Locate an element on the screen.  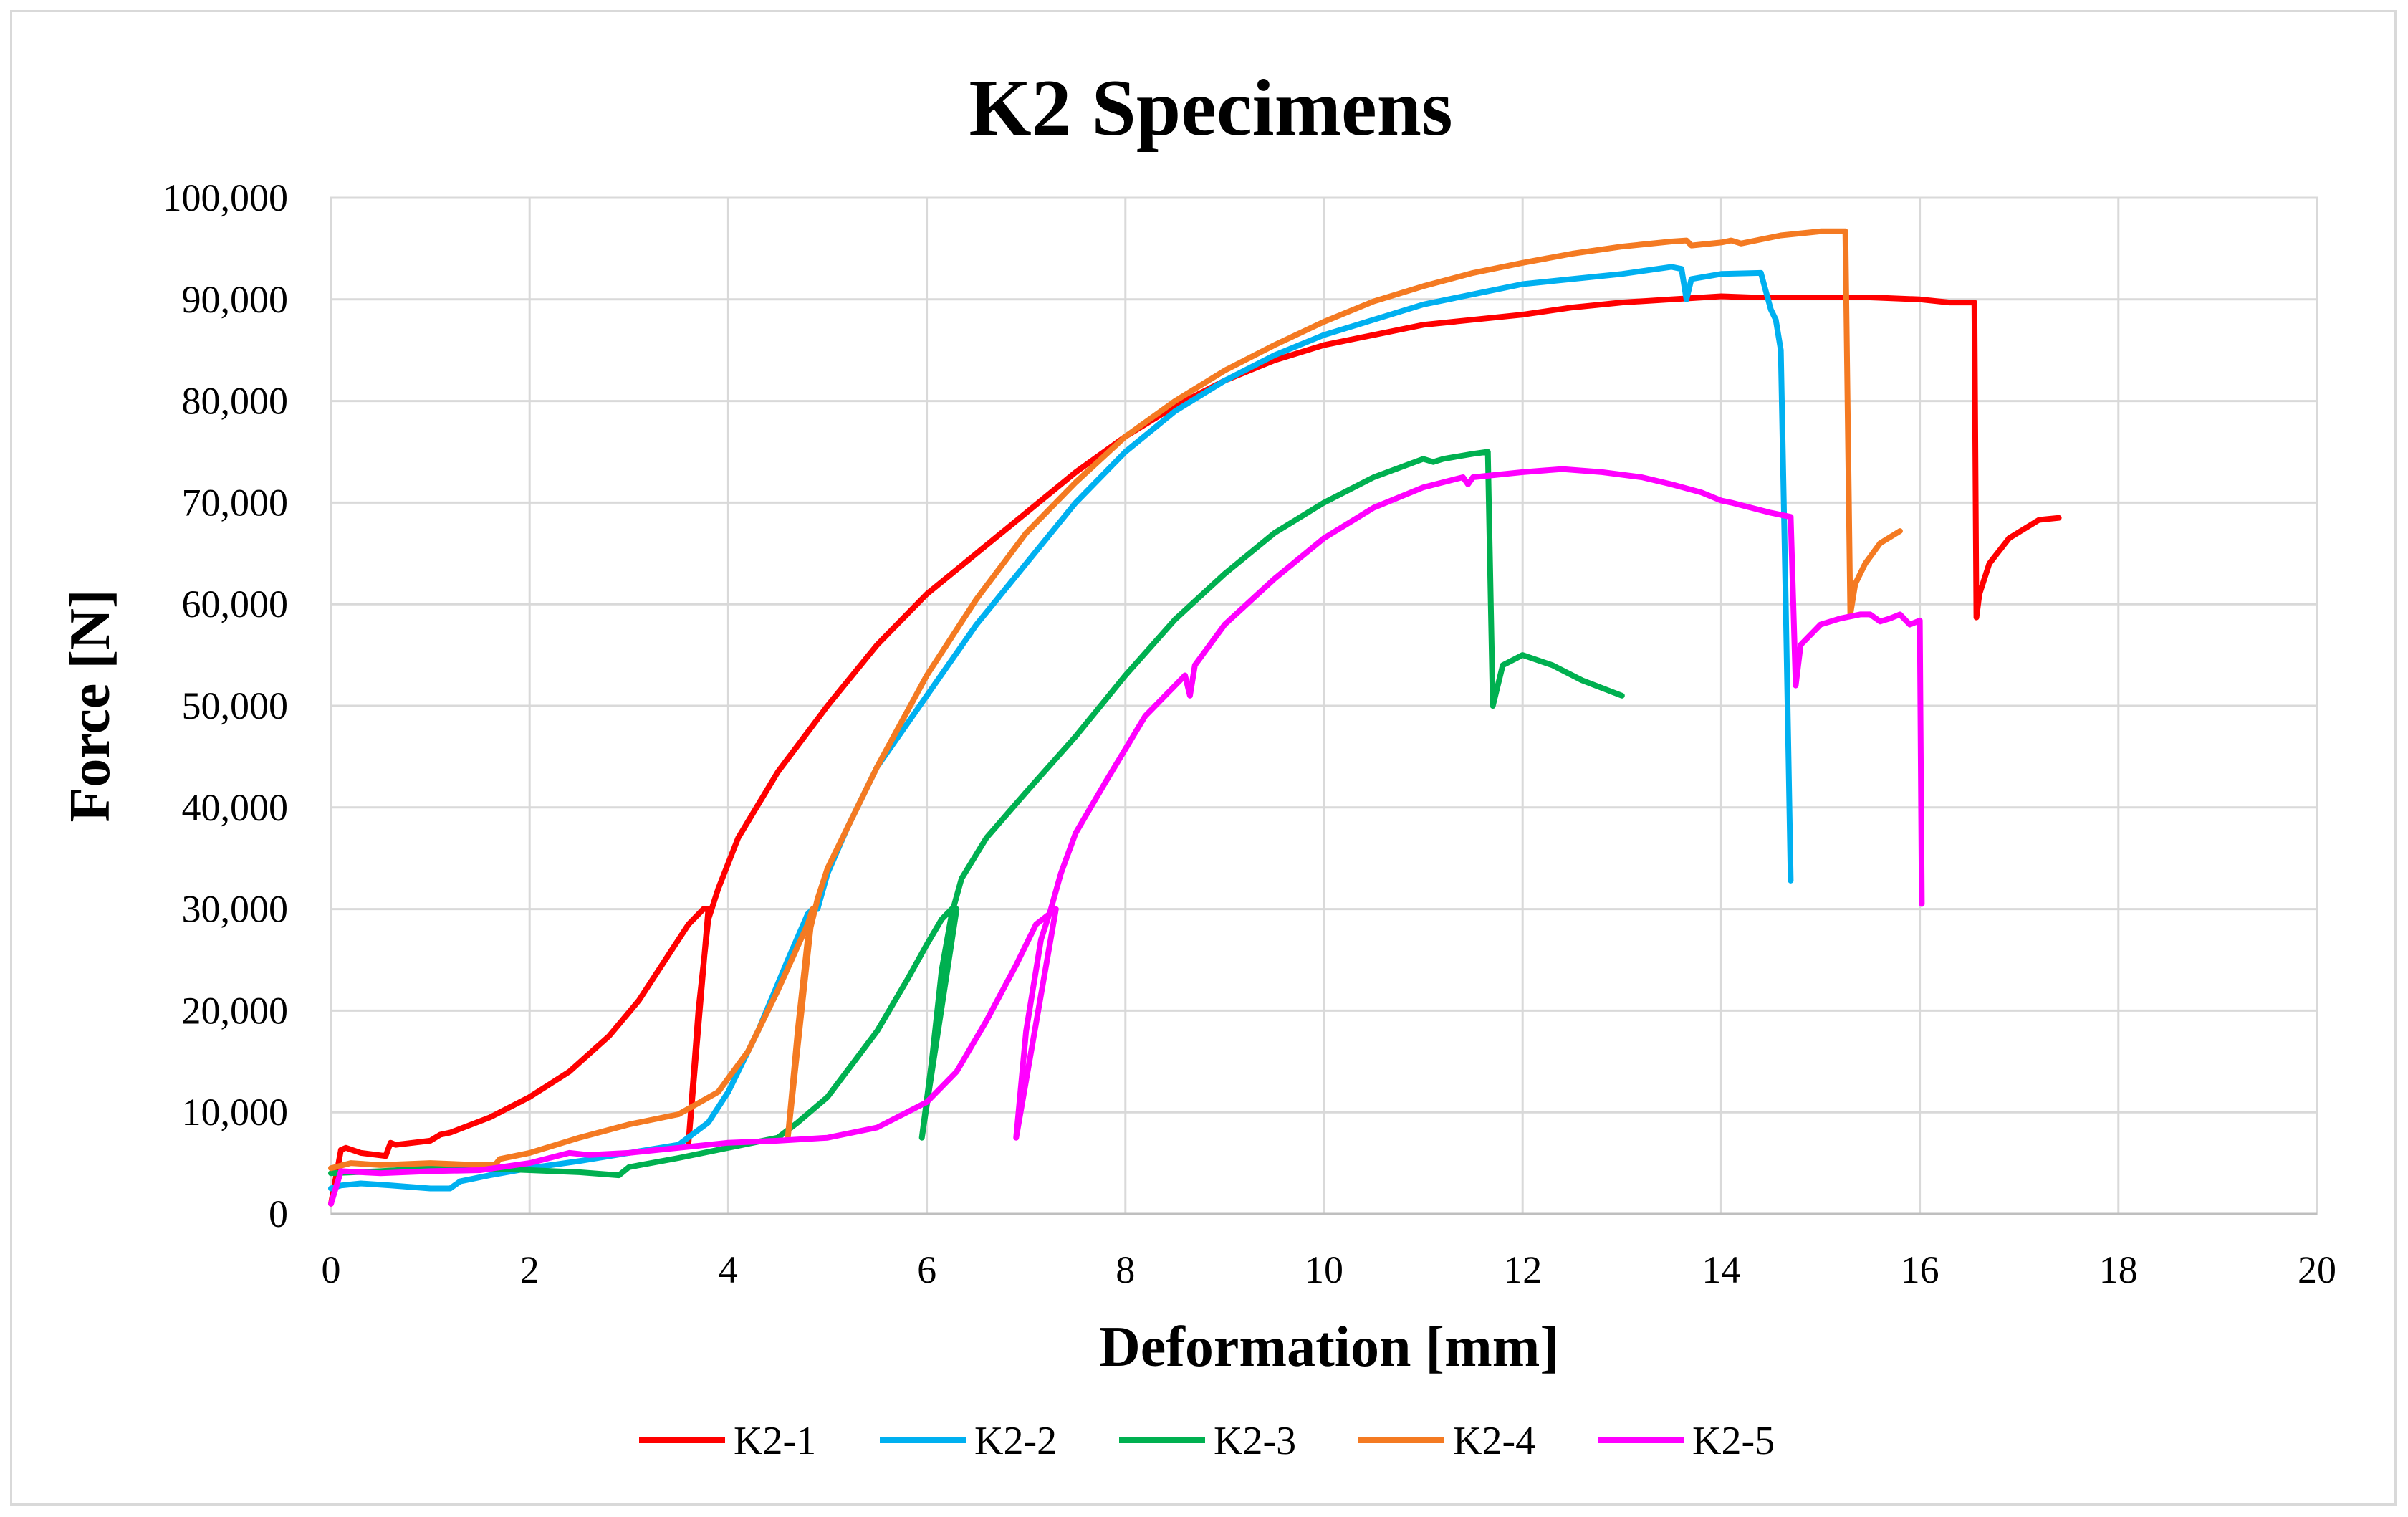
legend-label: K2-2 is located at coordinates (1015, 1441).